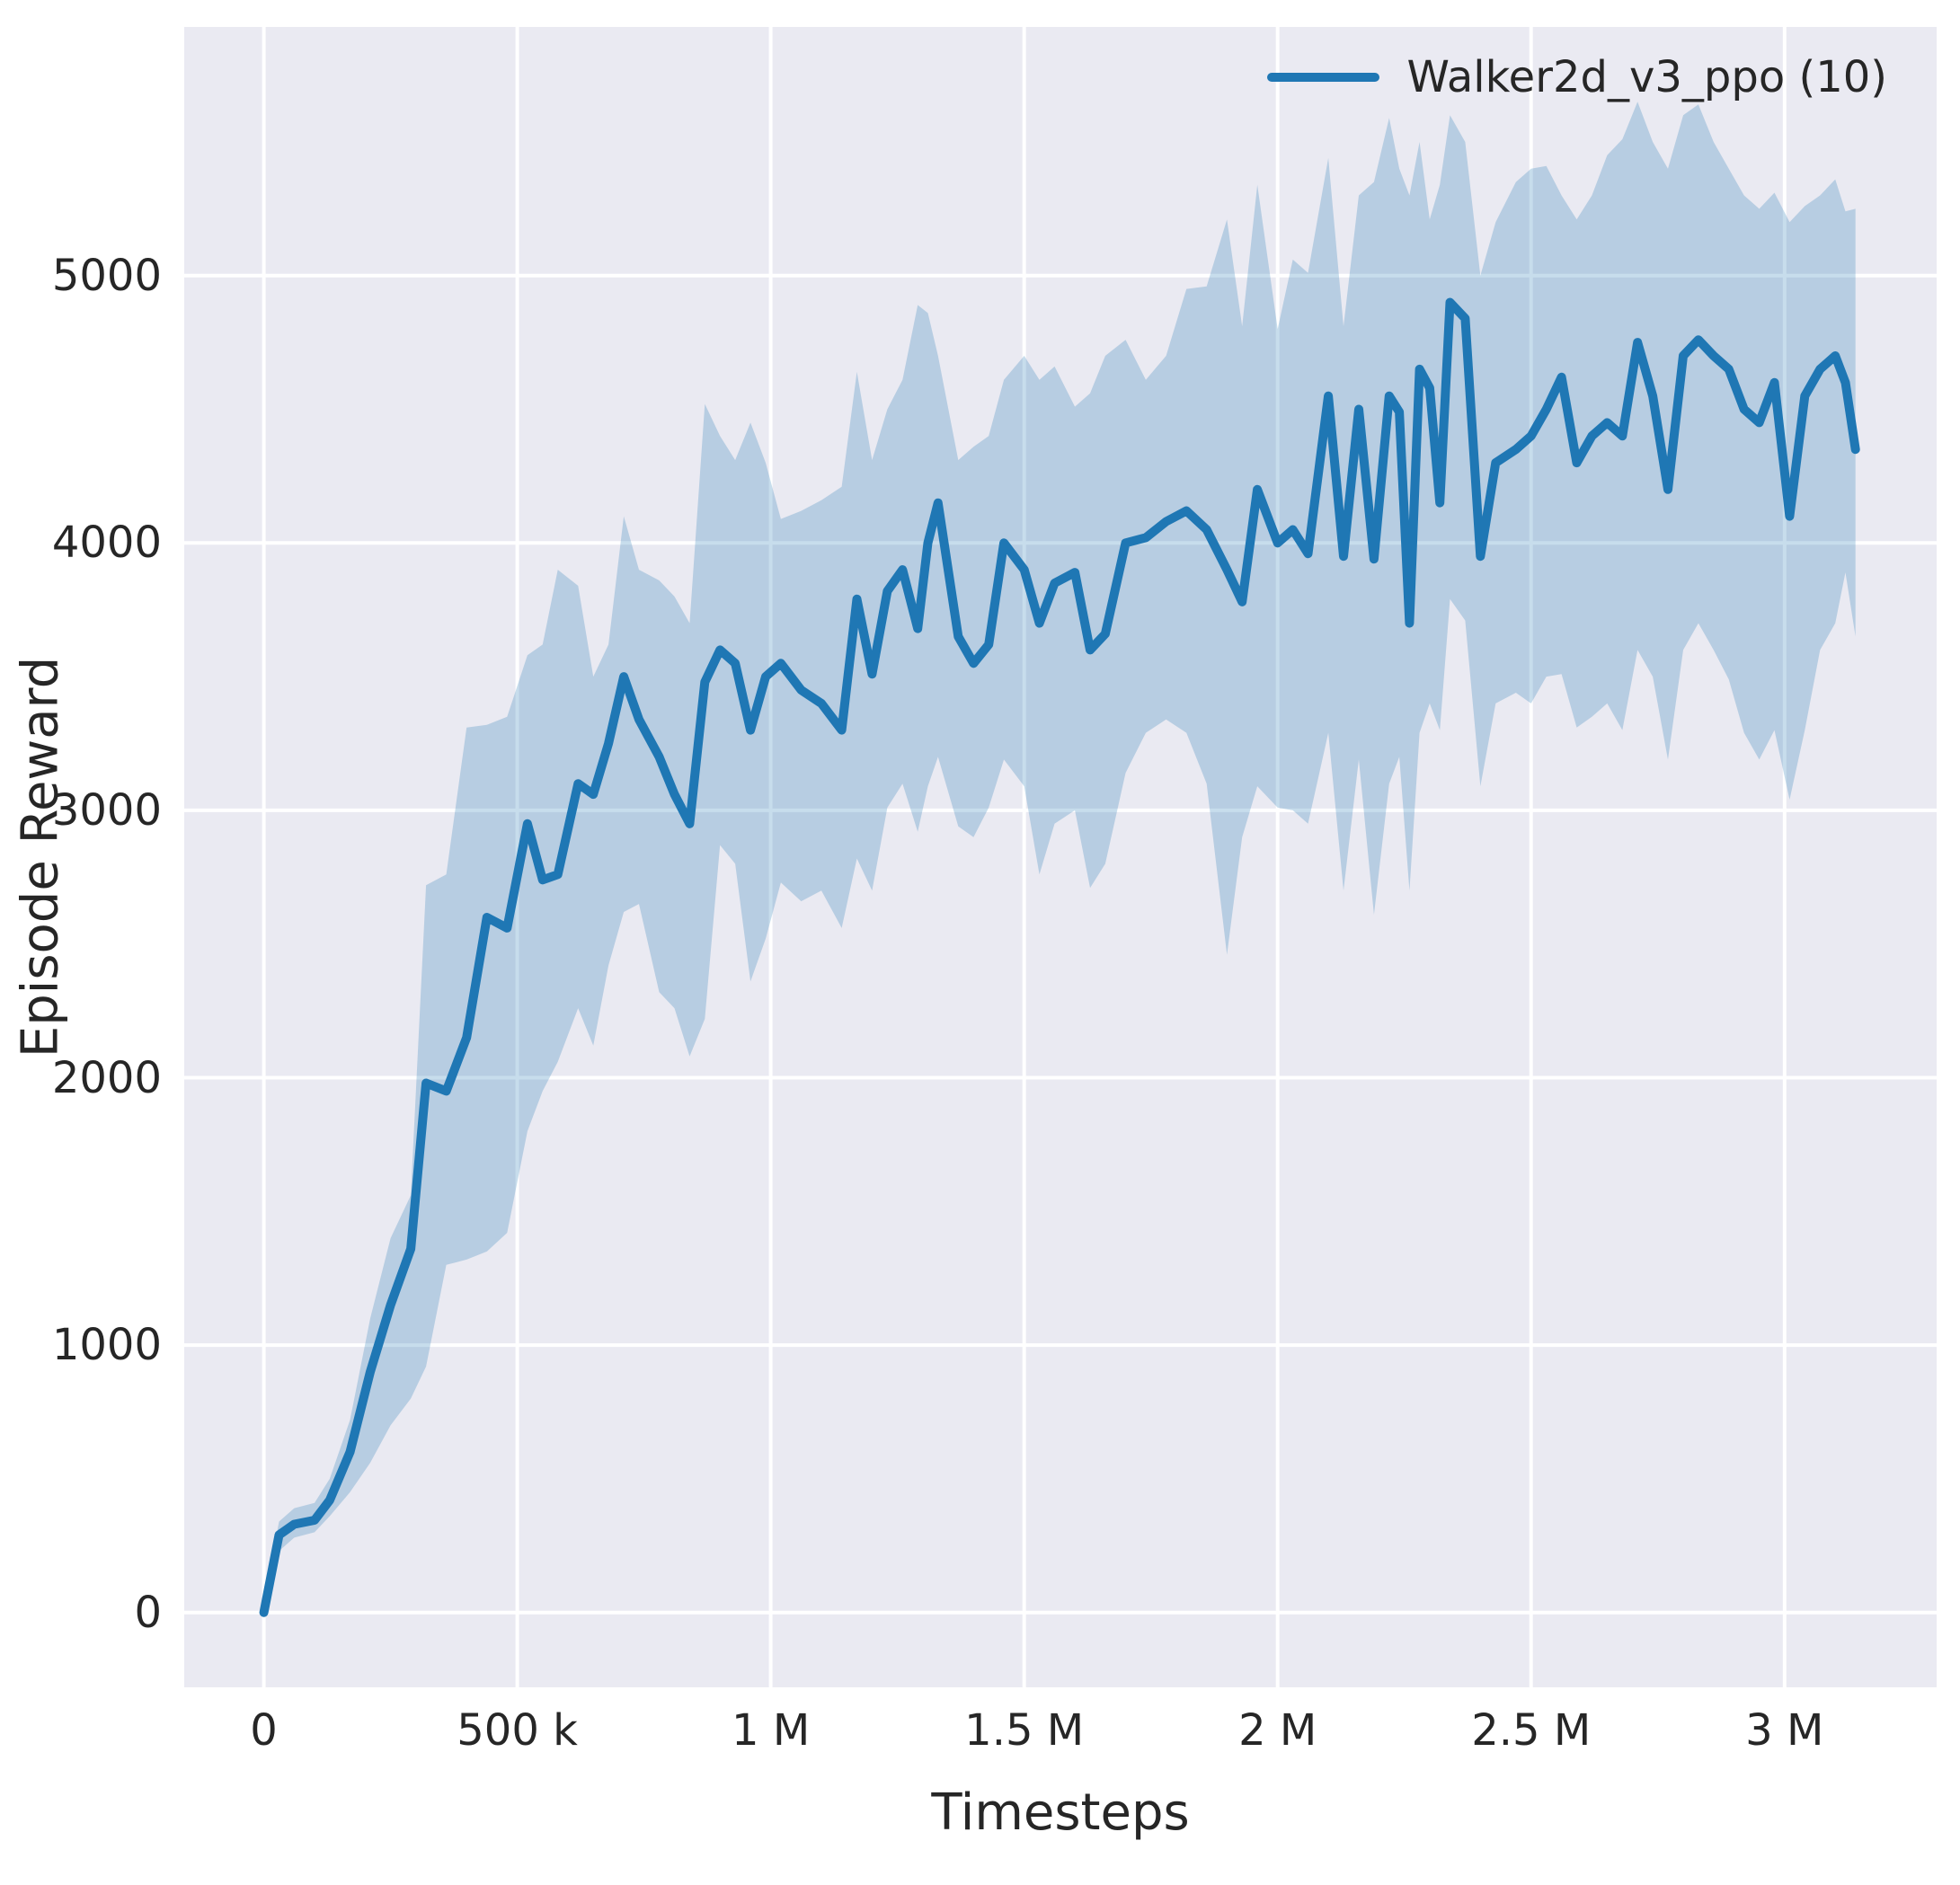  What do you see at coordinates (107, 1345) in the screenshot?
I see `y-tick-label: 1000` at bounding box center [107, 1345].